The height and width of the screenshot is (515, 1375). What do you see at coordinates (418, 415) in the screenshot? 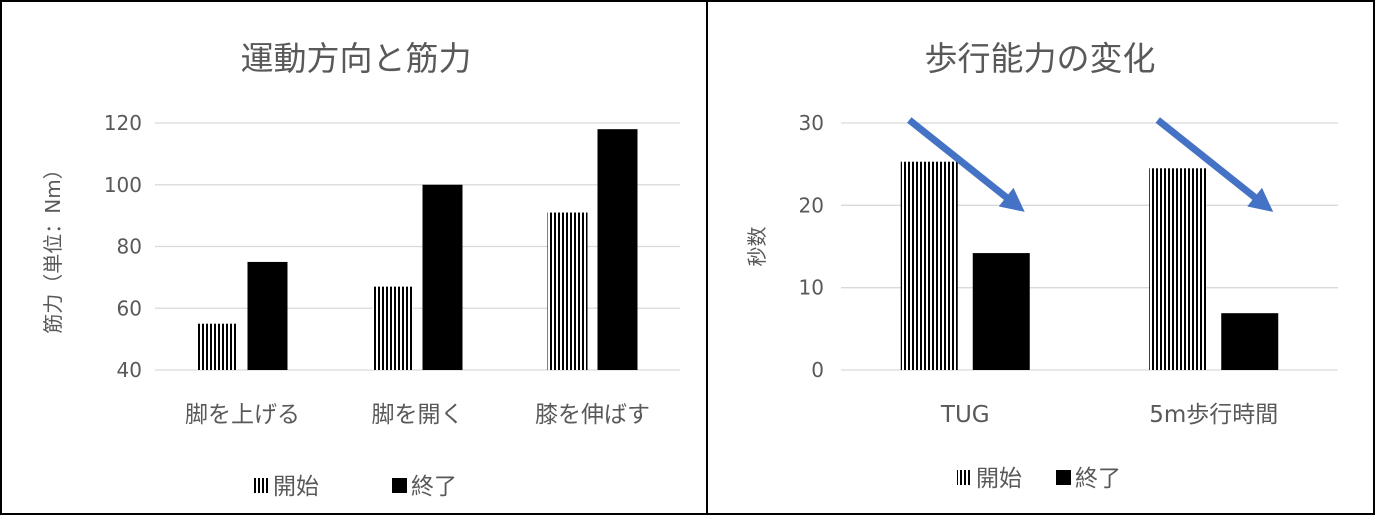
I see `x-category-label: 脚を開く` at bounding box center [418, 415].